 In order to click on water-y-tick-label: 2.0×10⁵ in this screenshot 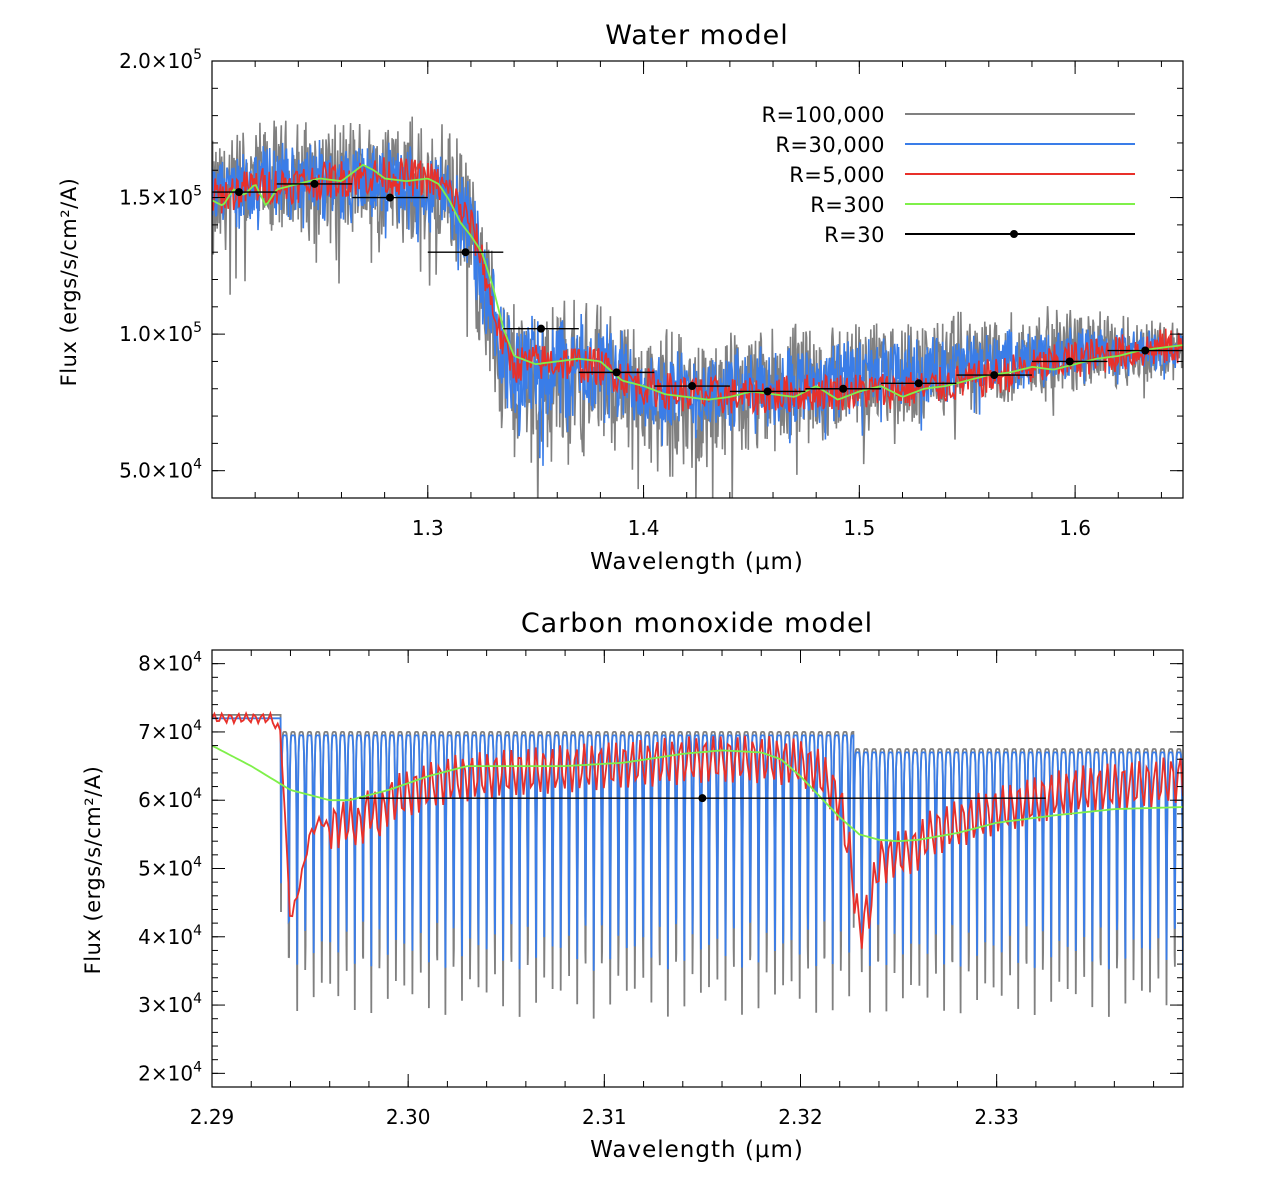, I will do `click(160, 60)`.